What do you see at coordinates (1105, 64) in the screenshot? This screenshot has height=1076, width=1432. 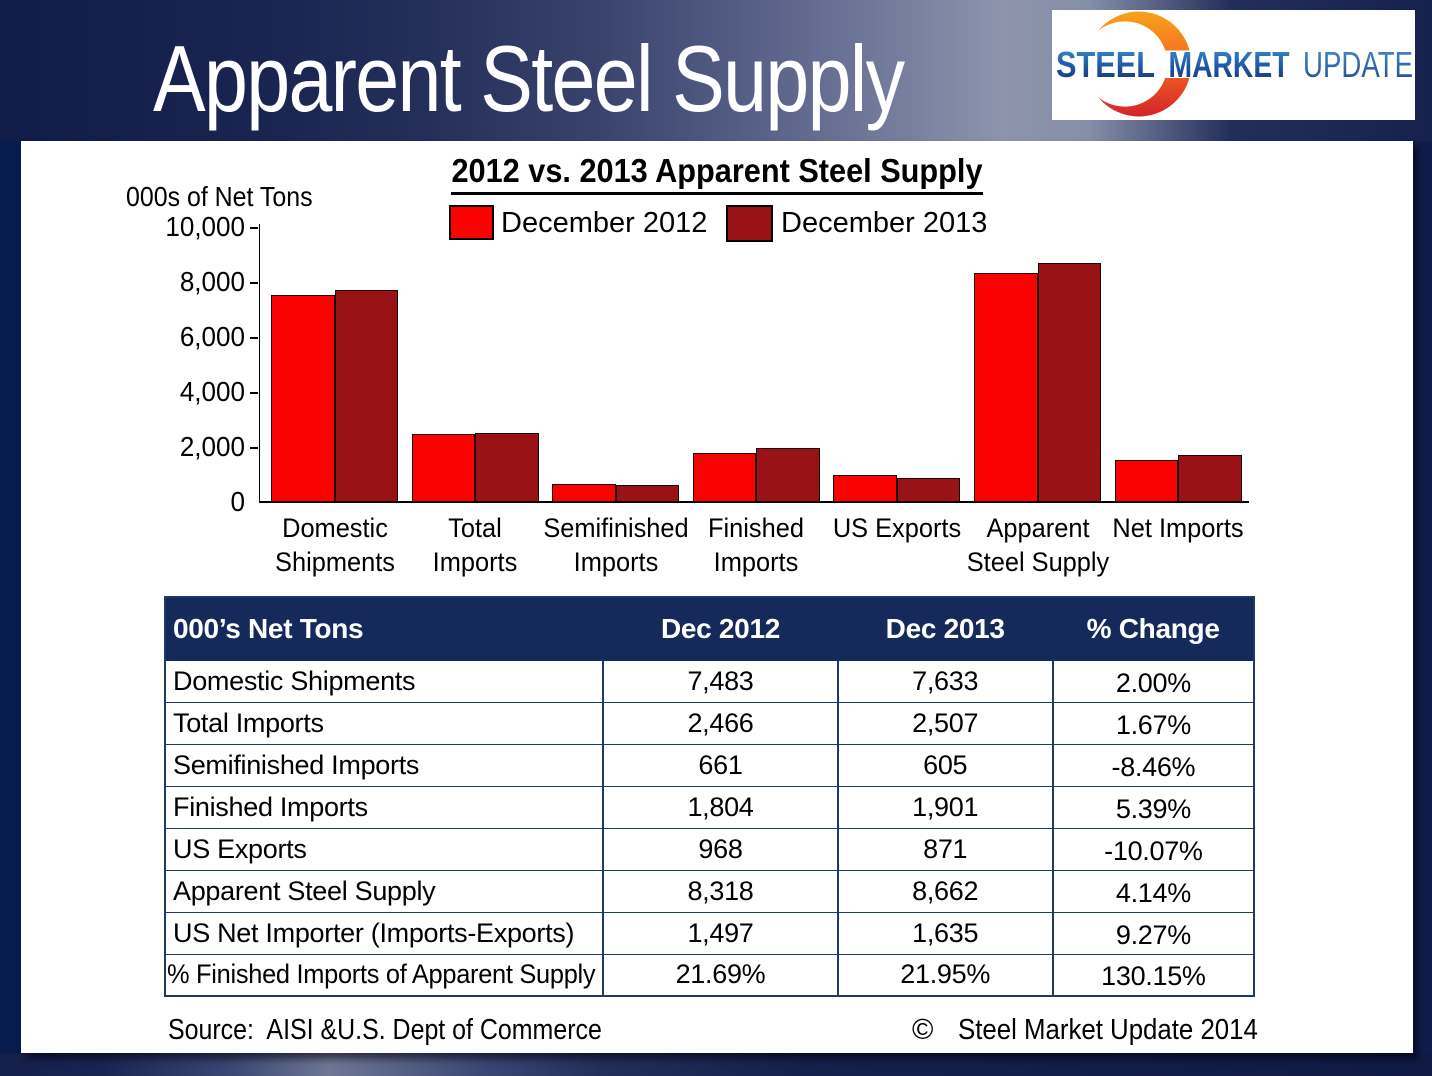 I see `svg-text: STEEL` at bounding box center [1105, 64].